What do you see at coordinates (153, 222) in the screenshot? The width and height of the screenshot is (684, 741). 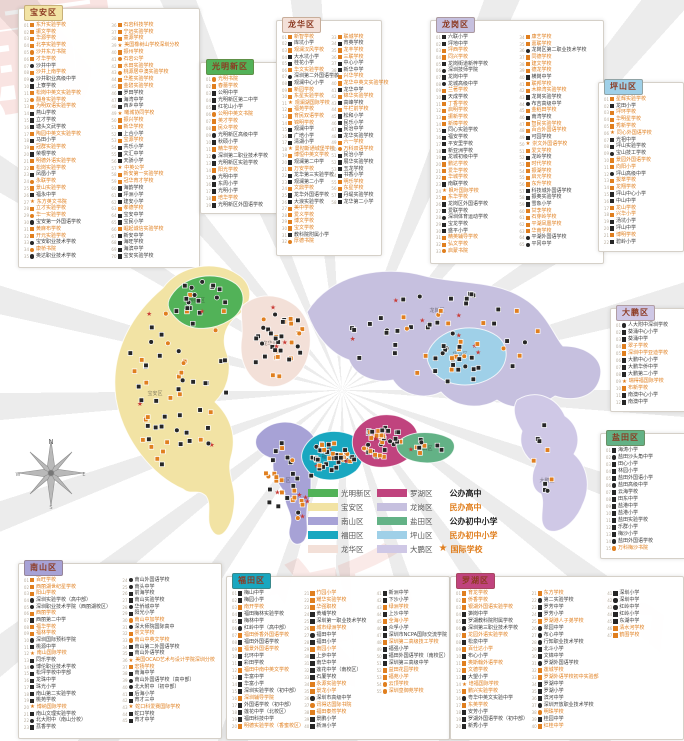 I see `school-item: 65 宝民小学` at bounding box center [153, 222].